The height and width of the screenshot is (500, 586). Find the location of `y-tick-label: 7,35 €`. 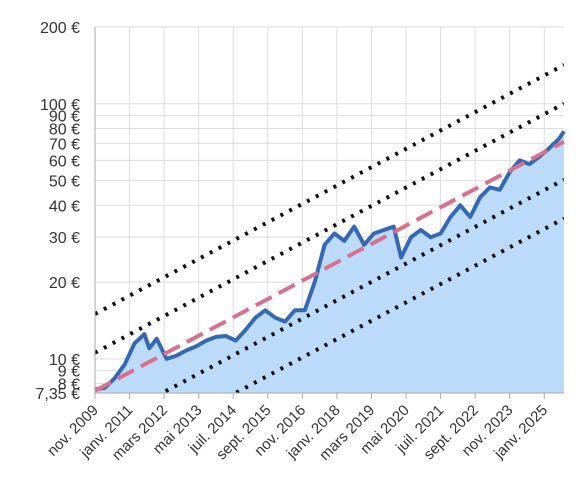

y-tick-label: 7,35 € is located at coordinates (58, 394).